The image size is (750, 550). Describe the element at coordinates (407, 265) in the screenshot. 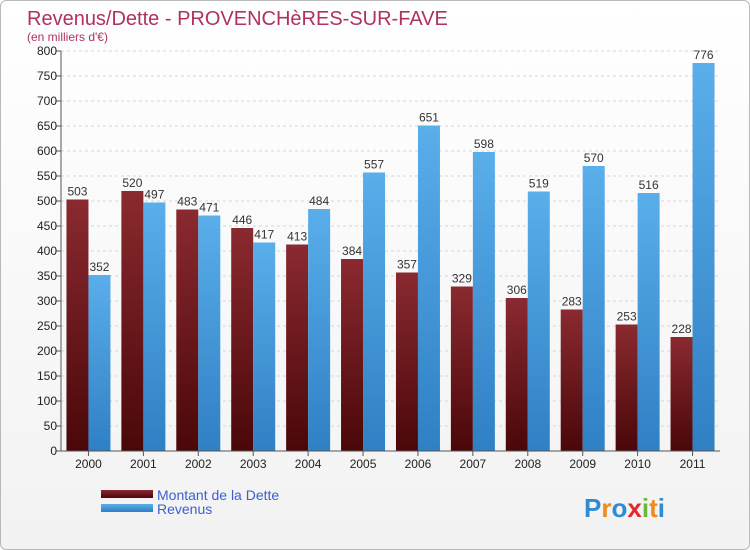

I see `value-label-debt-2006: 357` at that location.